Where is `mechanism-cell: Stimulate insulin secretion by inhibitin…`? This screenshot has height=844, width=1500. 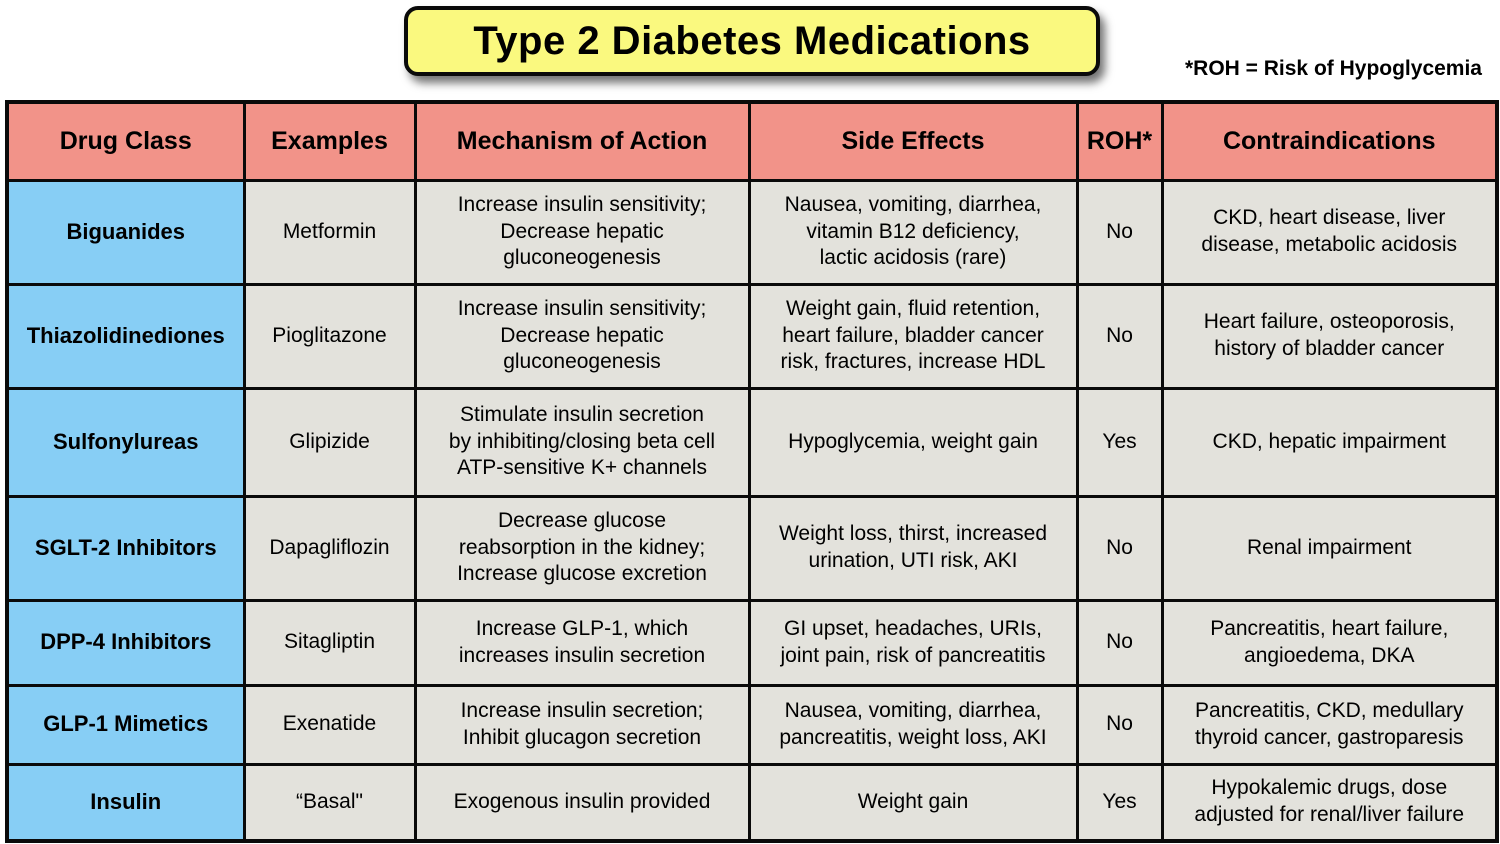
mechanism-cell: Stimulate insulin secretion by inhibitin… is located at coordinates (582, 442).